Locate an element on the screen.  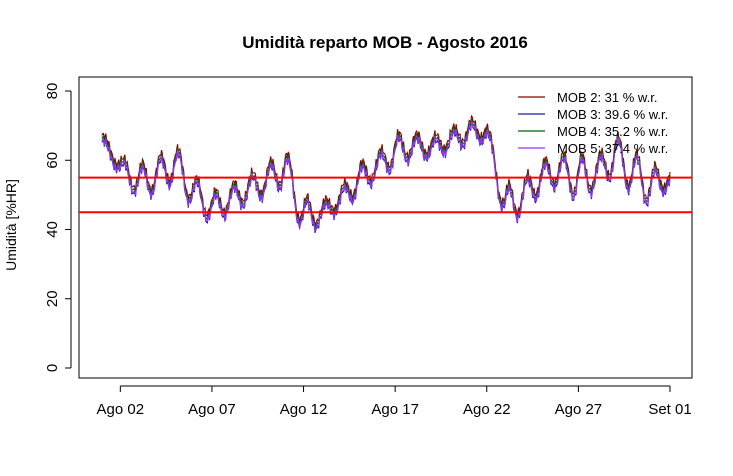
legend-label: MOB 4: 35.2 % w.r. is located at coordinates (612, 131).